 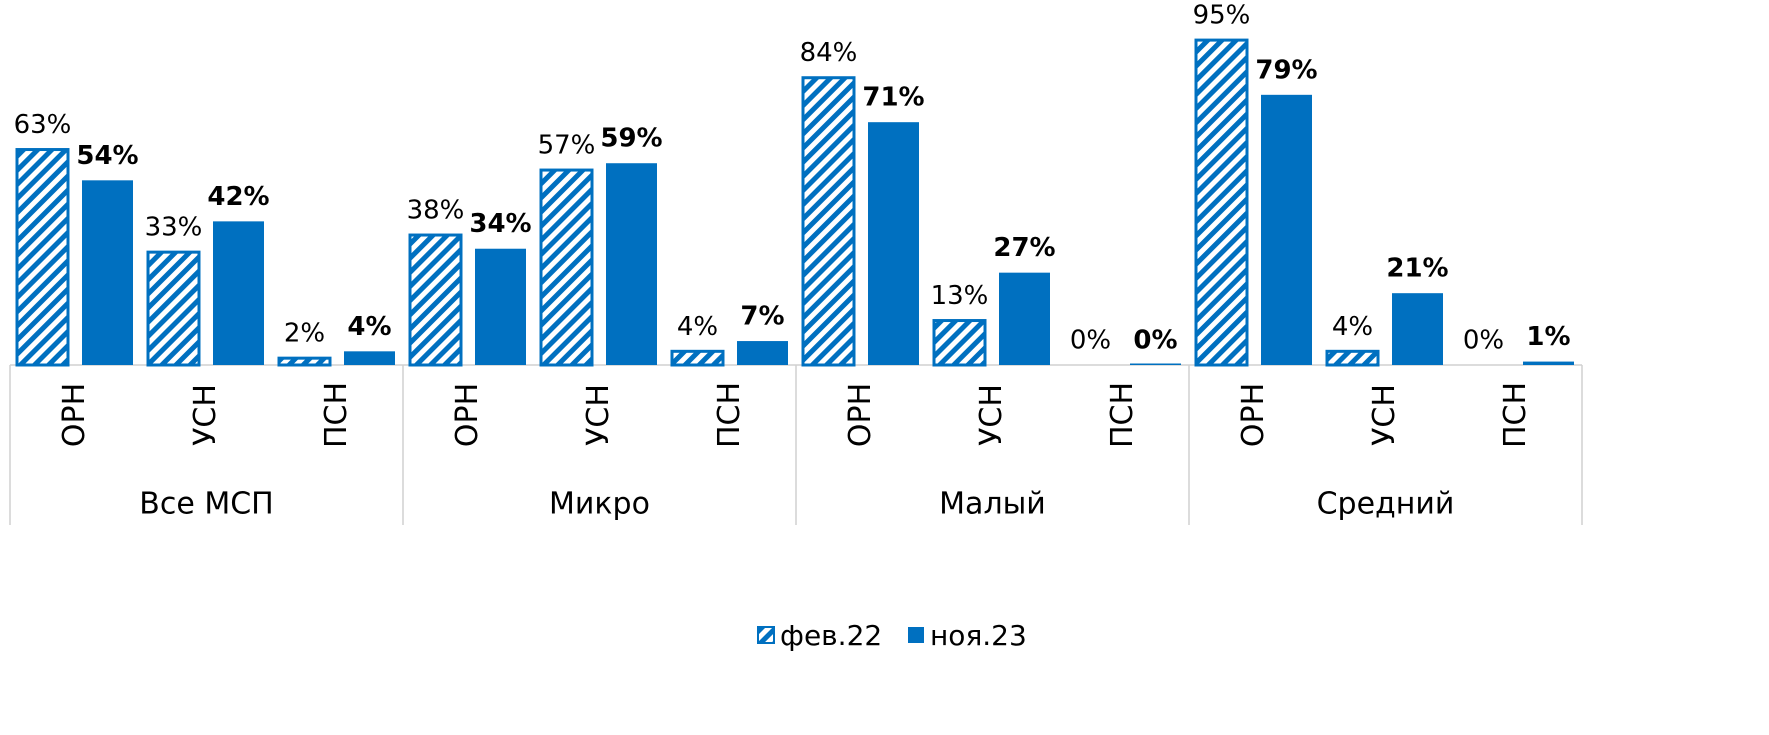 What do you see at coordinates (304, 334) in the screenshot?
I see `data-label: 2%` at bounding box center [304, 334].